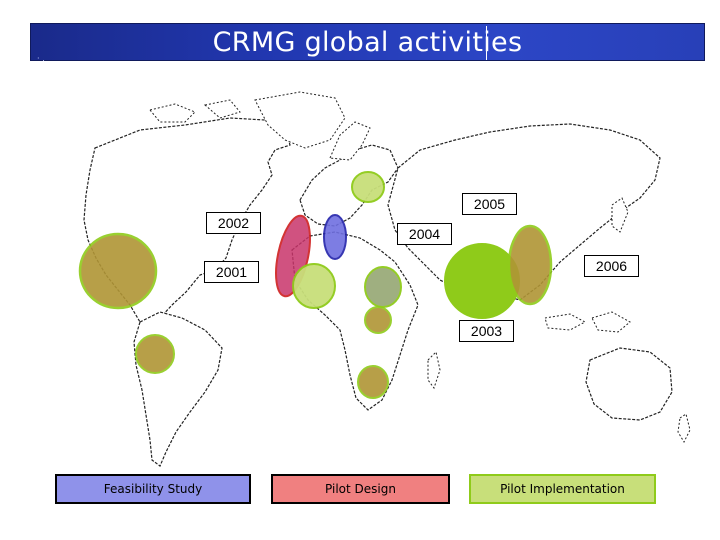 The height and width of the screenshot is (540, 720). What do you see at coordinates (373, 382) in the screenshot?
I see `marker-southern-africa` at bounding box center [373, 382].